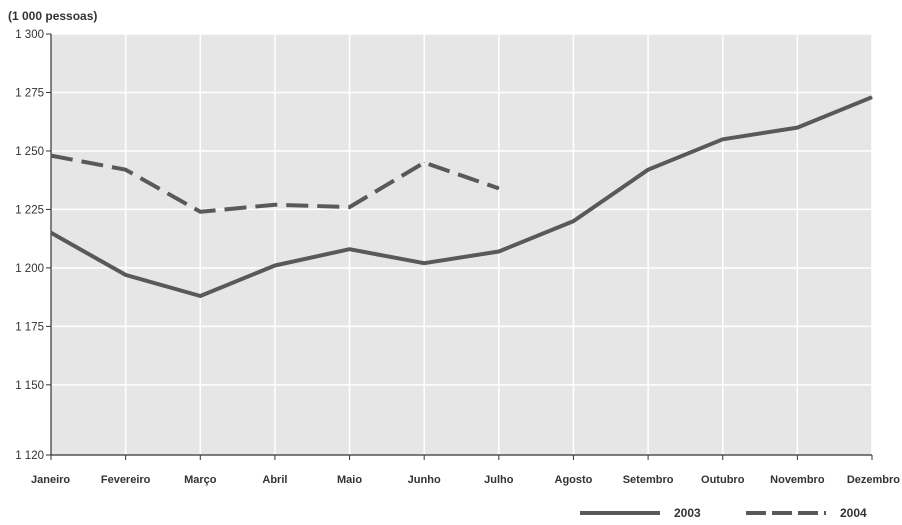  I want to click on legend-item-2004: 2004, so click(806, 513).